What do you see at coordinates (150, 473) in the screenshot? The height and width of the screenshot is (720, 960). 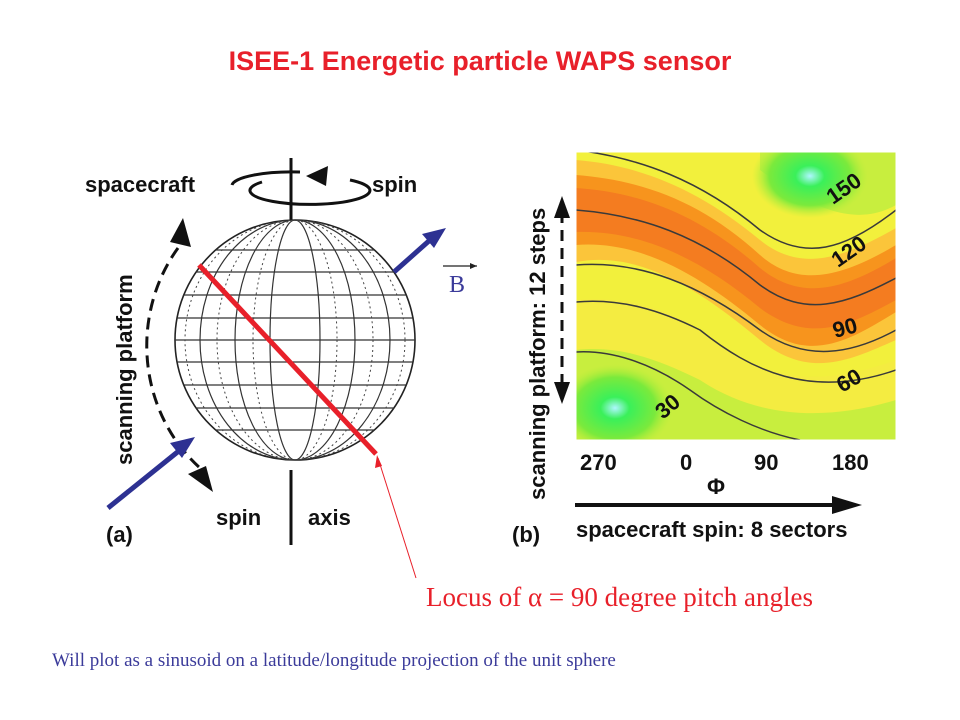 I see `blue-arrow-lower-icon` at bounding box center [150, 473].